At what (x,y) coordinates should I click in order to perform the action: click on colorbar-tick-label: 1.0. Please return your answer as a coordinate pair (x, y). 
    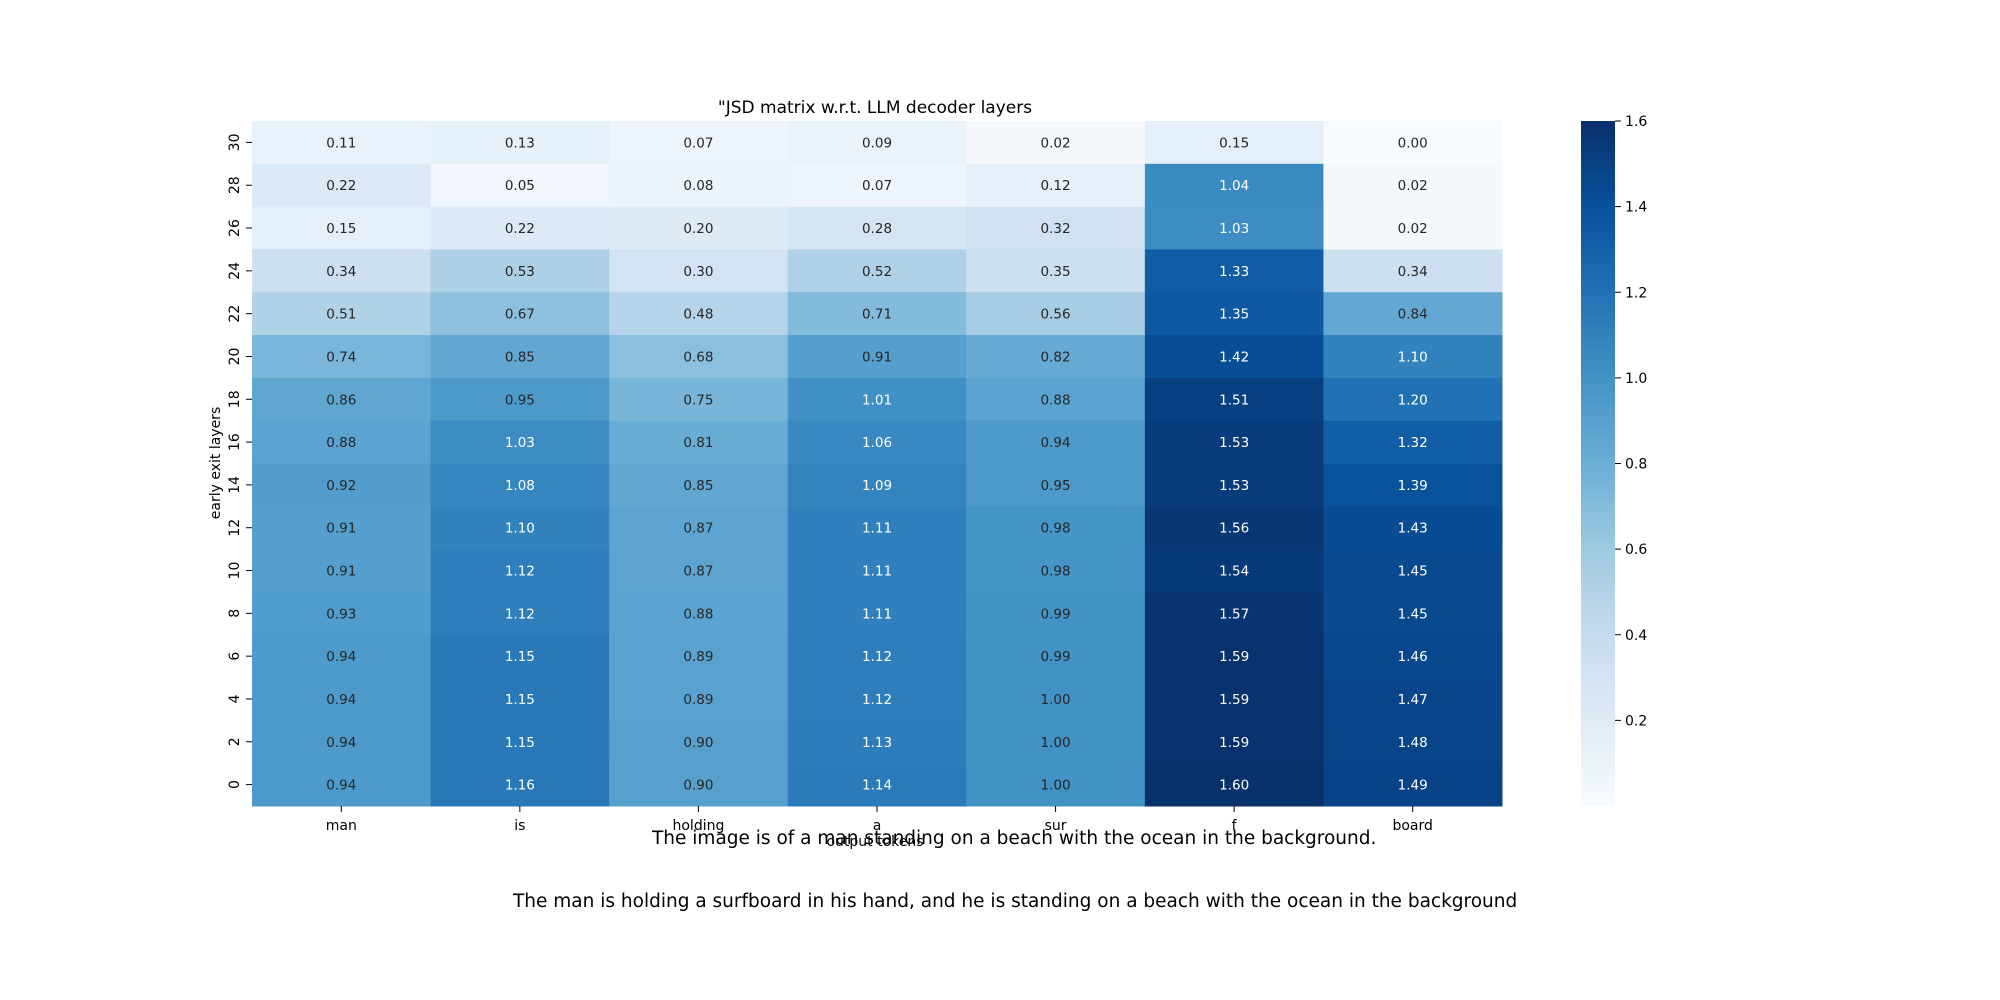
    Looking at the image, I should click on (1636, 379).